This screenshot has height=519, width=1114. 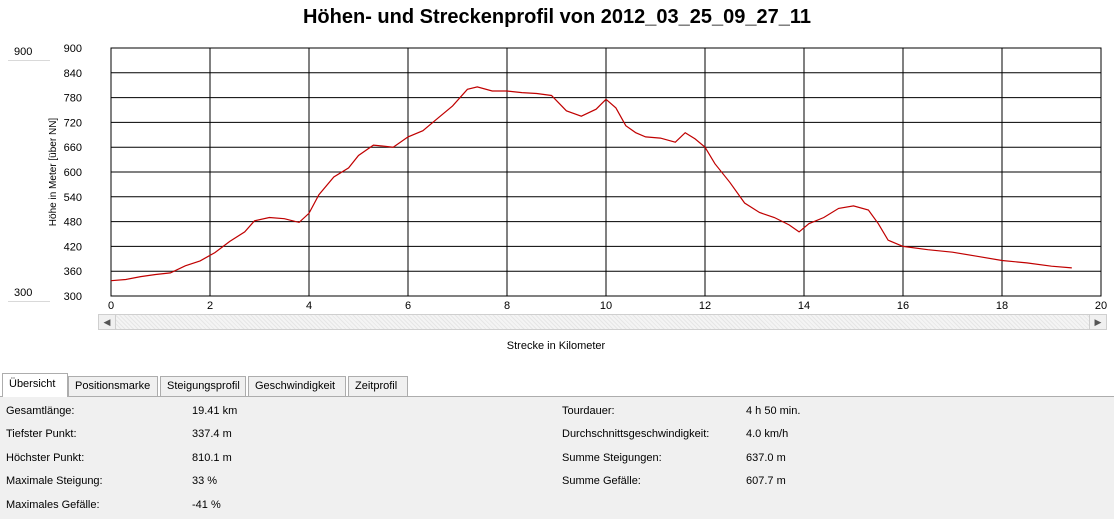 What do you see at coordinates (73, 272) in the screenshot?
I see `y-tick-label: 360` at bounding box center [73, 272].